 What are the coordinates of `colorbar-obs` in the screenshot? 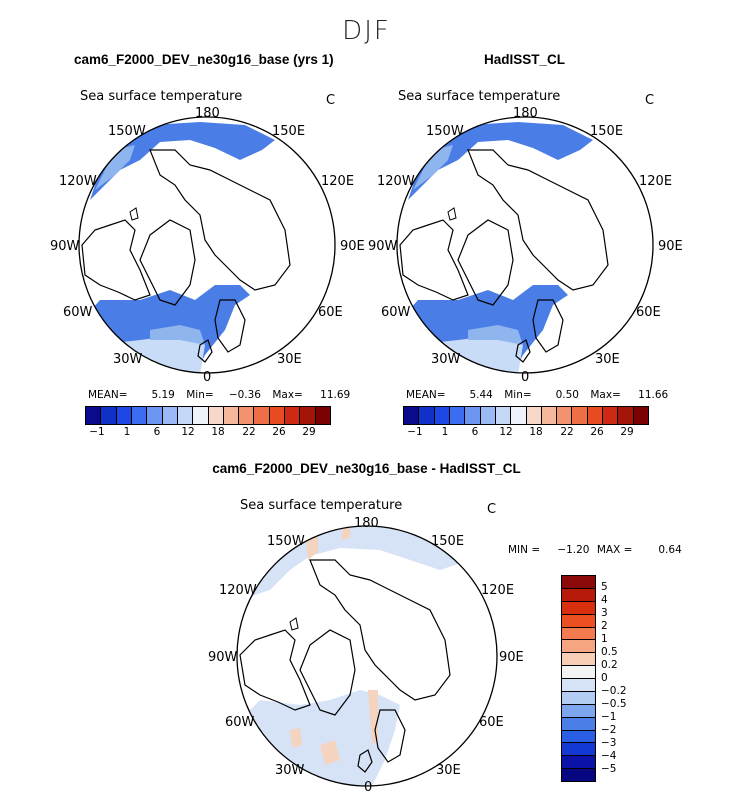 It's located at (526, 415).